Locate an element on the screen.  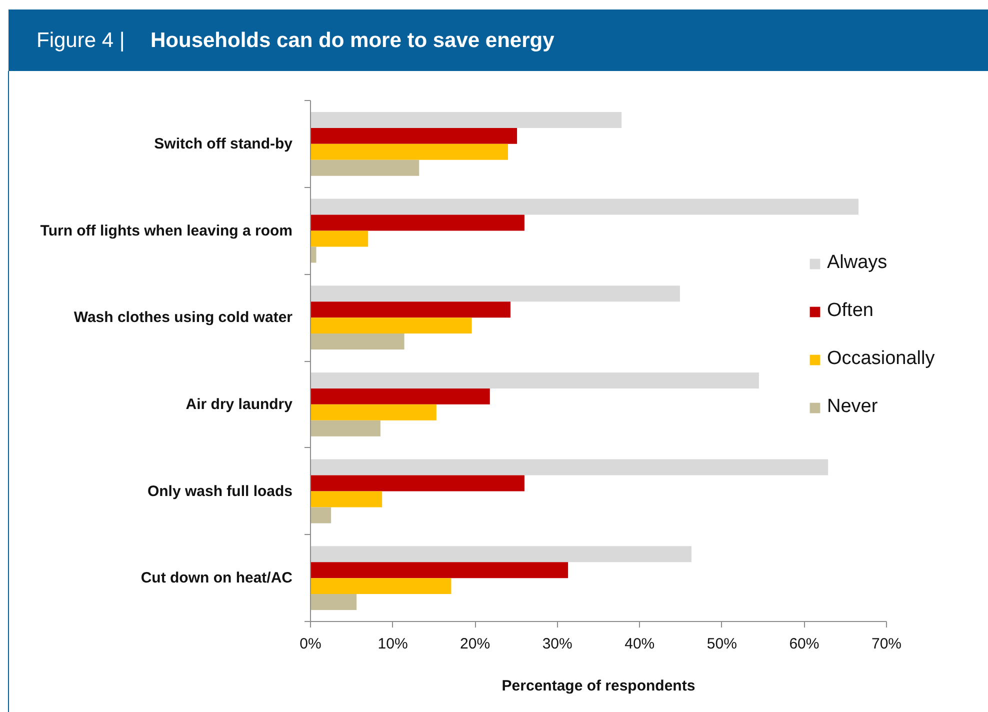
legend-label: Occasionally is located at coordinates (881, 359).